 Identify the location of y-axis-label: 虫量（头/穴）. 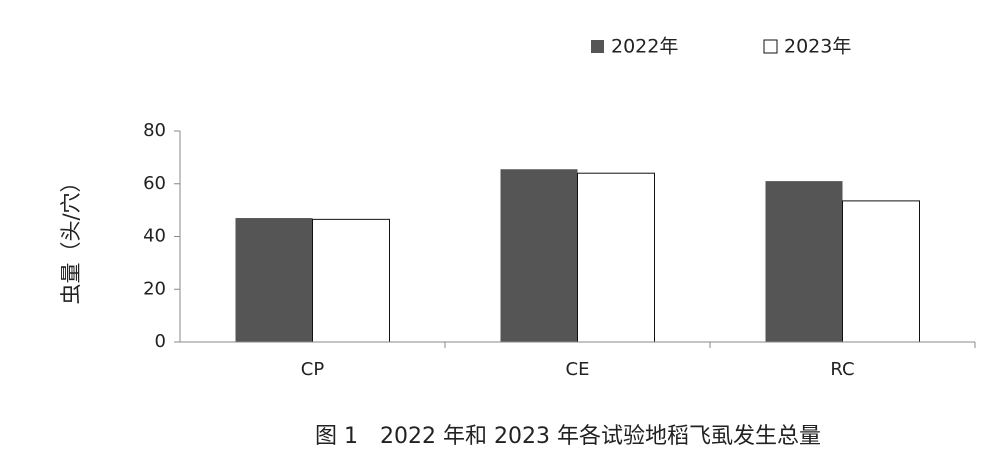
(71, 237).